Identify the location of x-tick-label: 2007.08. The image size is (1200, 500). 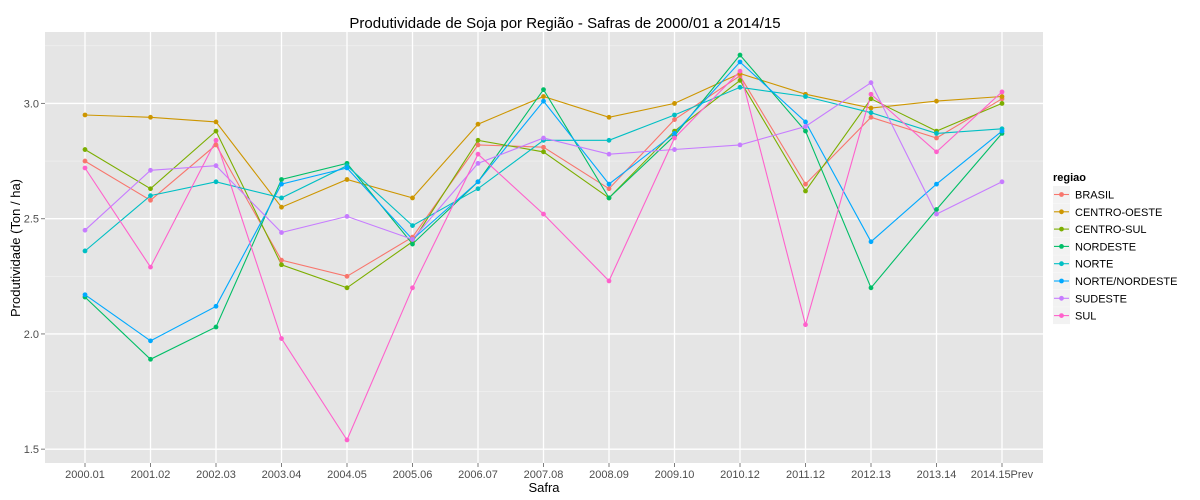
(544, 475).